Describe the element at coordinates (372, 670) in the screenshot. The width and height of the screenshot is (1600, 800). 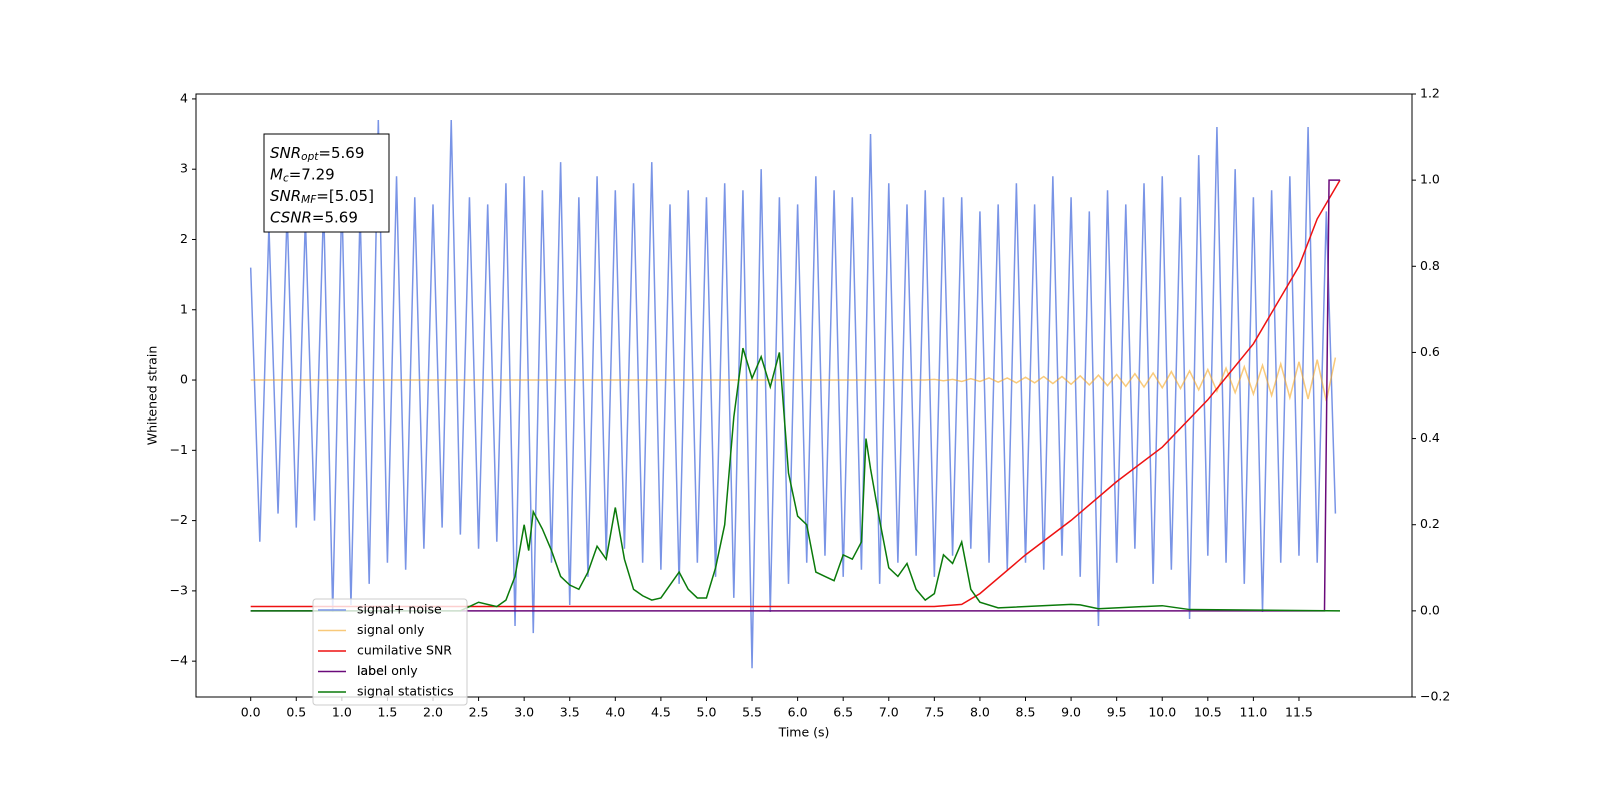
I see `legend-label: label` at that location.